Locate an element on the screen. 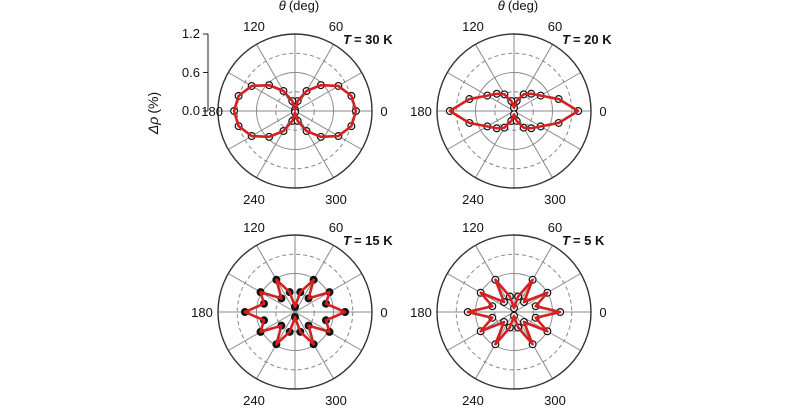  y-tick-label: 0.0 is located at coordinates (191, 110).